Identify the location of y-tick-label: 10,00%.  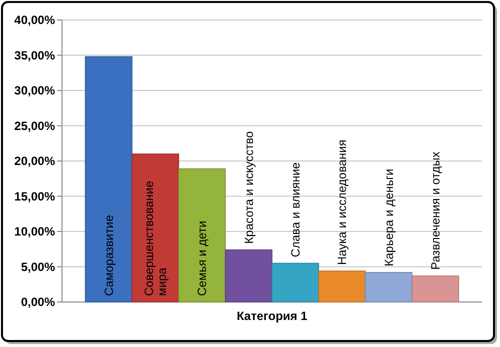
(35, 231).